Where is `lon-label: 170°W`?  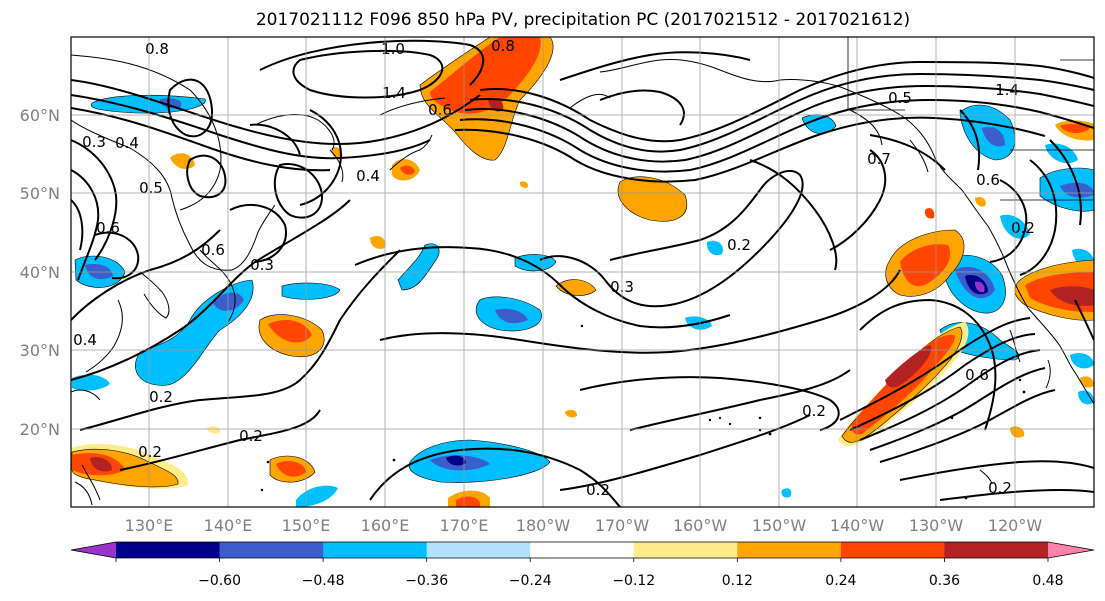 lon-label: 170°W is located at coordinates (622, 525).